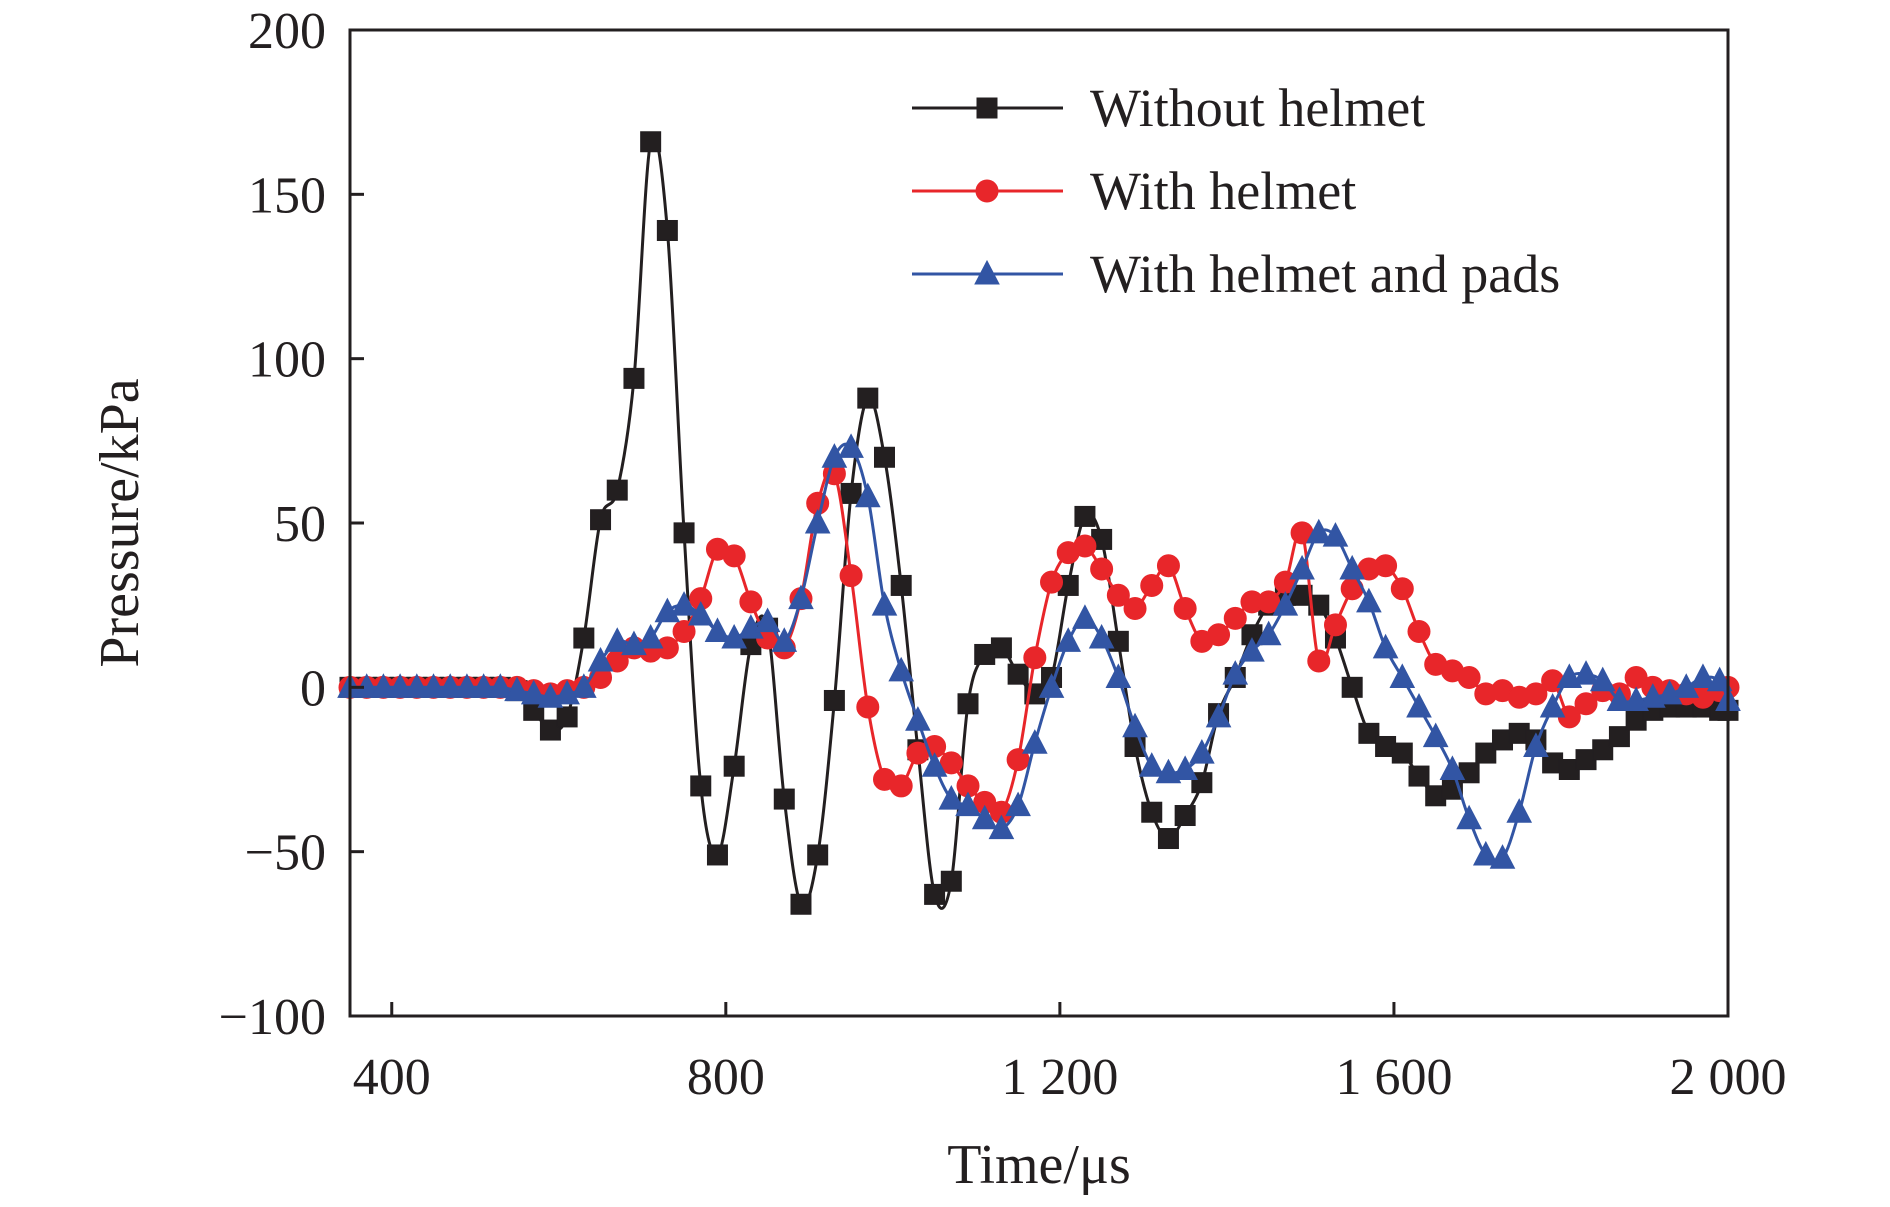 Image resolution: width=1890 pixels, height=1207 pixels. I want to click on legend-item: With helmet and pads, so click(1236, 274).